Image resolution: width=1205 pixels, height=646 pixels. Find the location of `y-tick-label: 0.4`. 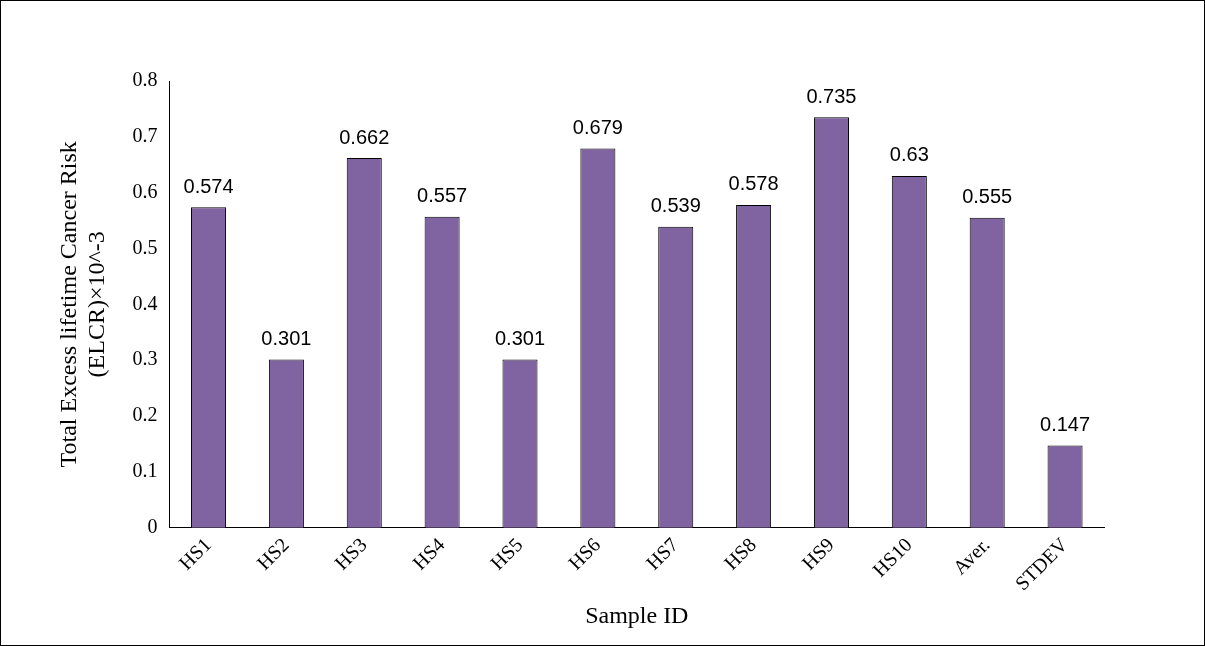

y-tick-label: 0.4 is located at coordinates (145, 302).